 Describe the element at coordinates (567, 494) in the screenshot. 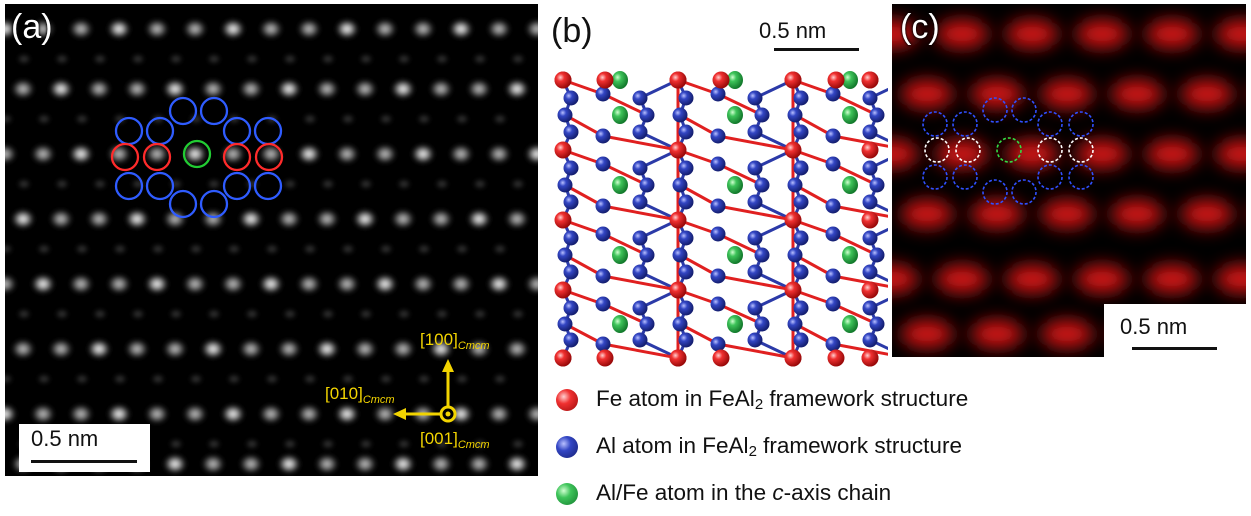

I see `chain-atom-icon` at that location.